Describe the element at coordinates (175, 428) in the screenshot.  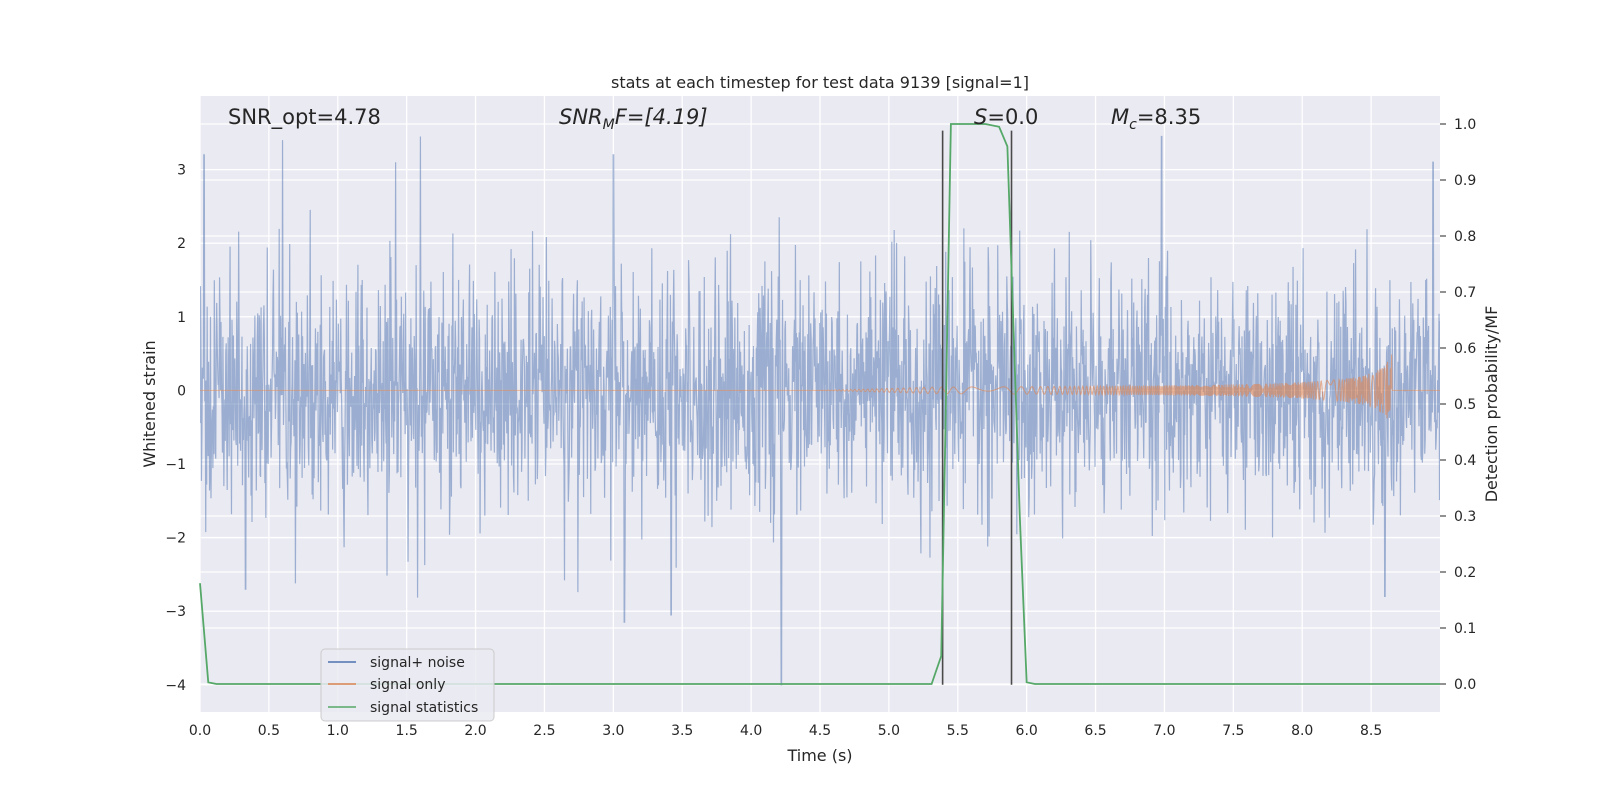
I see `y-tick-labels: 3 2 1 0 −1 −2 −3 −4` at that location.